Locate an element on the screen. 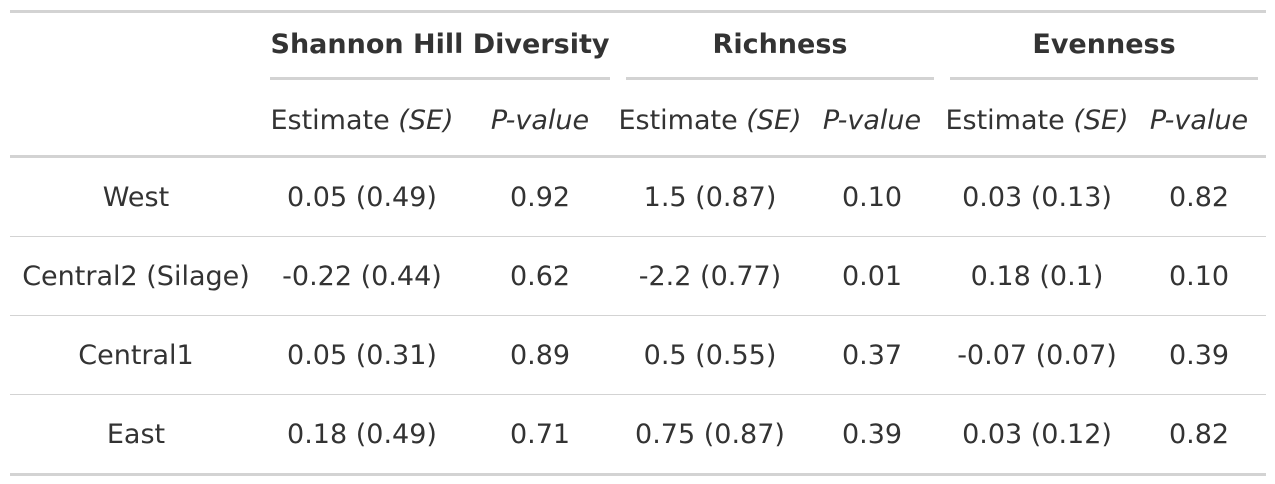 This screenshot has width=1275, height=484. evenness-estimate-cell: 0.03 (0.12) is located at coordinates (1037, 434).